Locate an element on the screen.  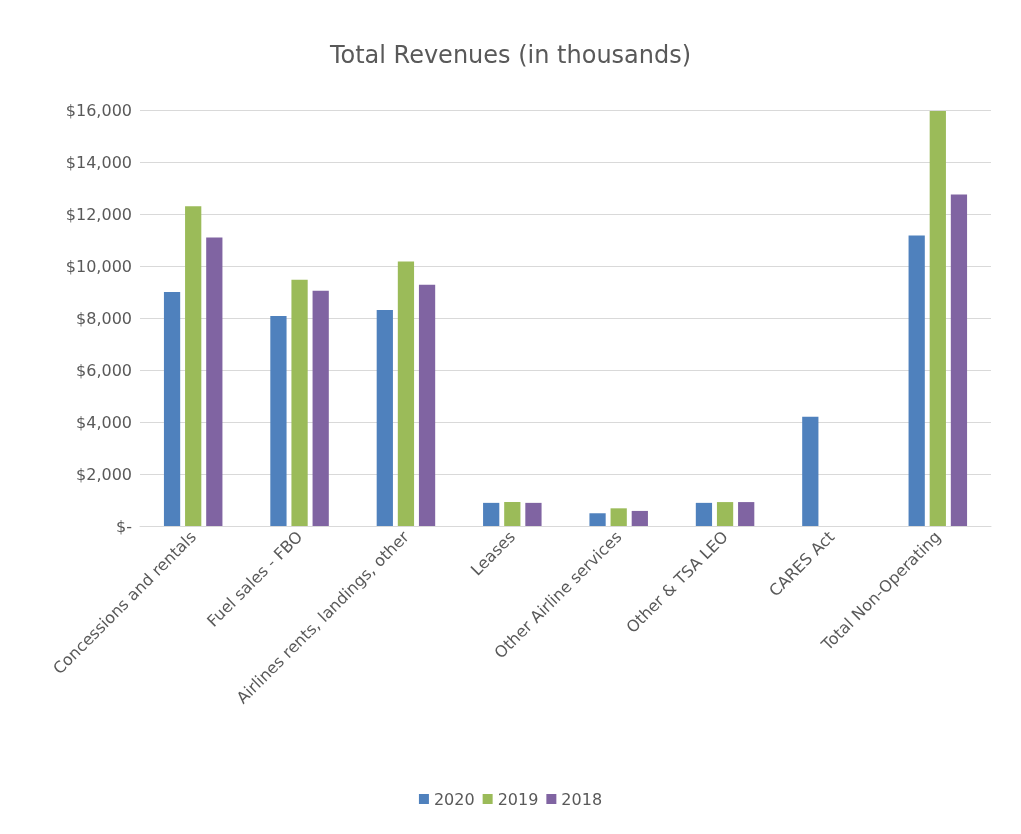
legend-label: 2020 is located at coordinates (454, 799).